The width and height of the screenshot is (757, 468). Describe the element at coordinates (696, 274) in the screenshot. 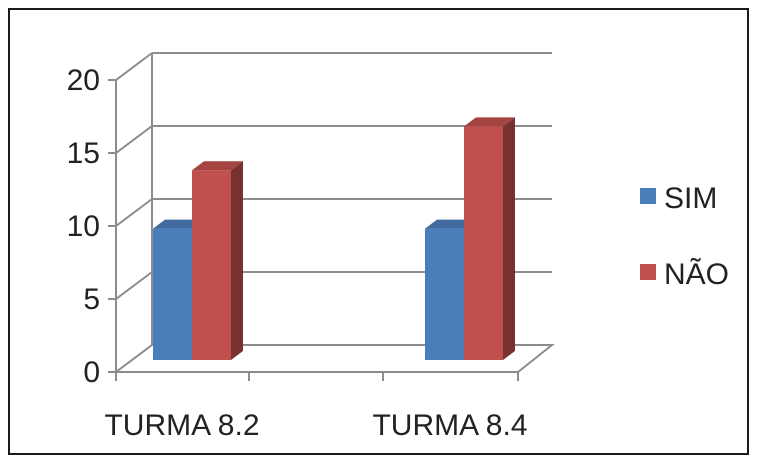

I see `legend-label: NÃO` at that location.